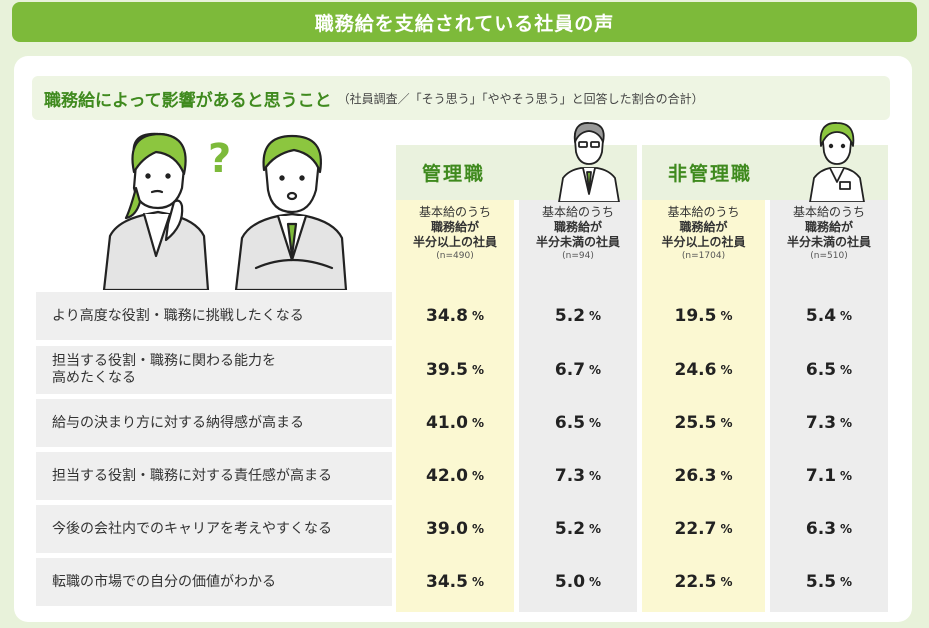 Image resolution: width=929 pixels, height=628 pixels. What do you see at coordinates (178, 315) in the screenshot?
I see `row-label-text: より高度な役割・職務に挑戦したくなる` at bounding box center [178, 315].